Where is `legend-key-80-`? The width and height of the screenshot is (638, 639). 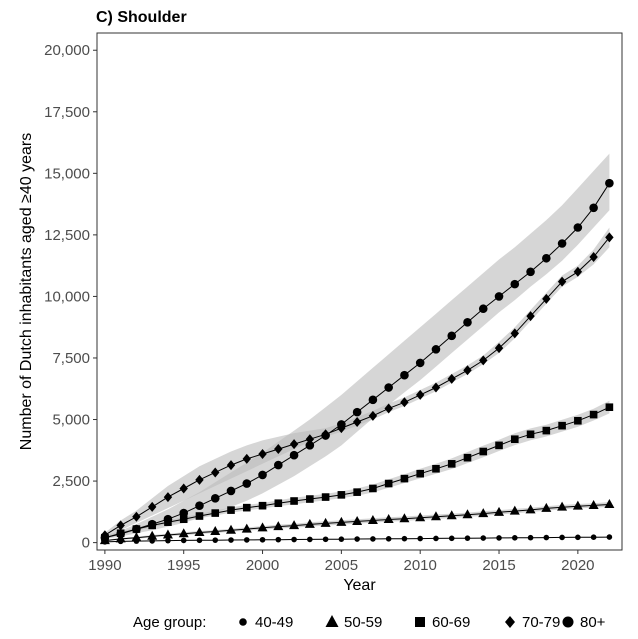
legend-key-80- is located at coordinates (568, 622).